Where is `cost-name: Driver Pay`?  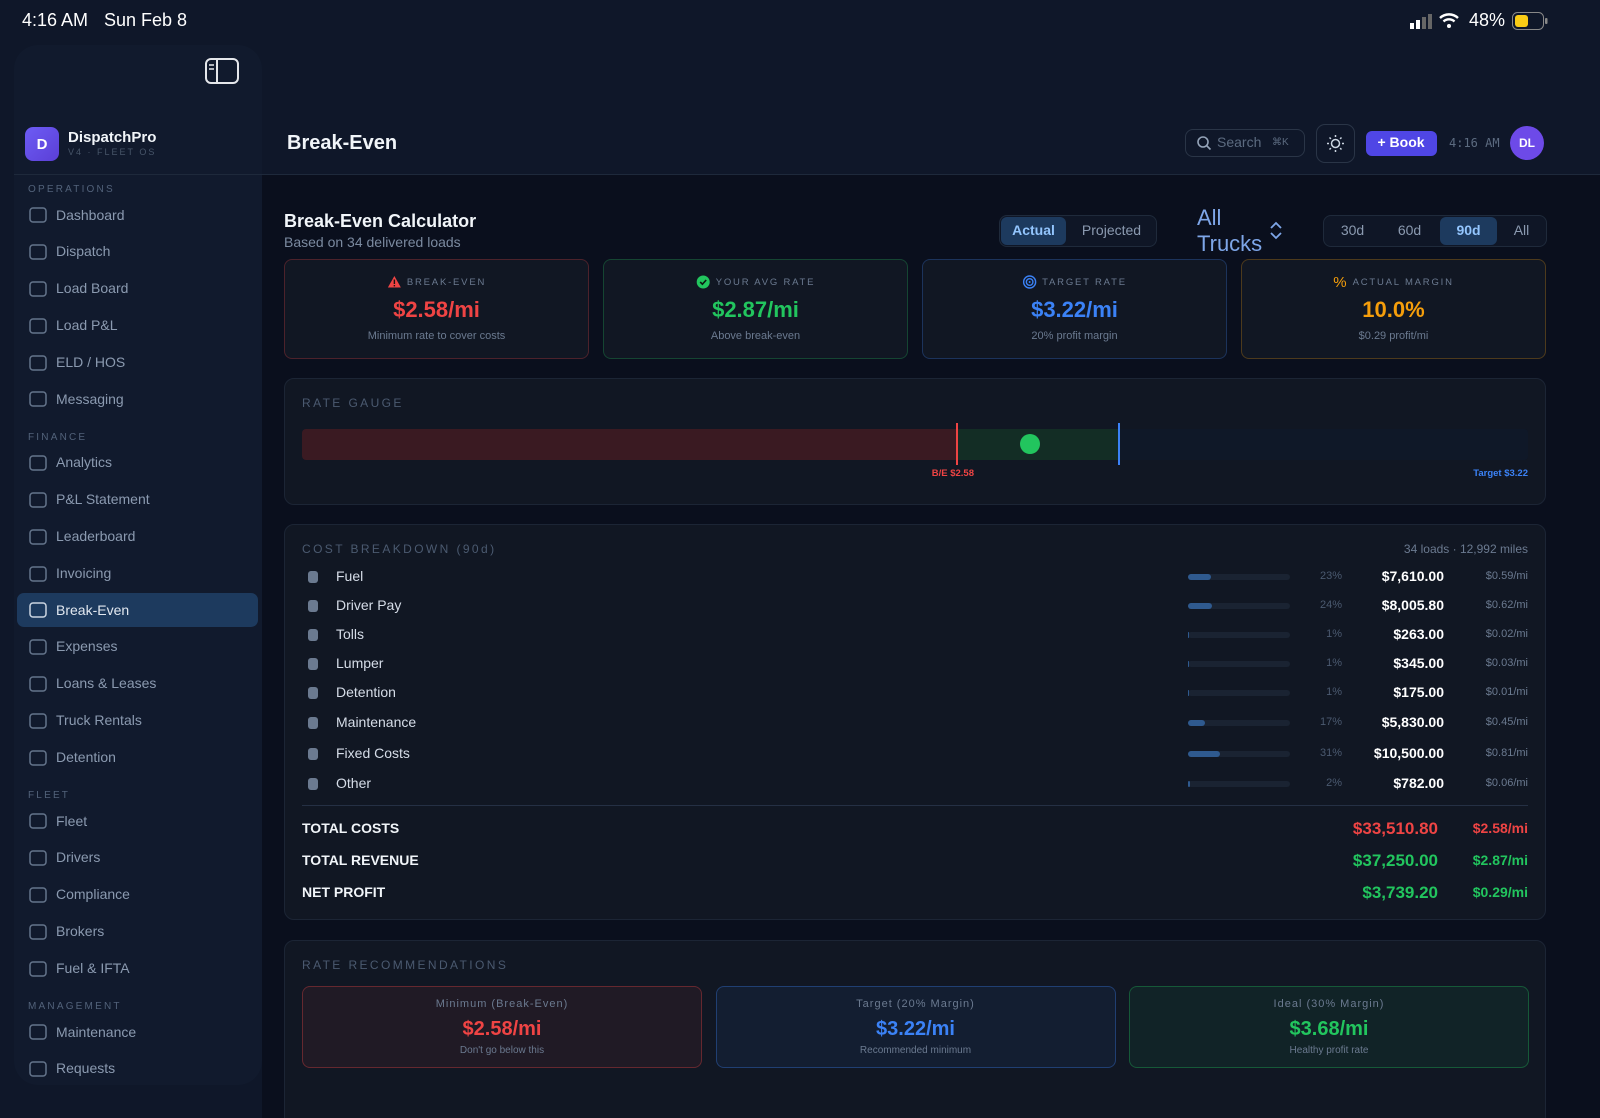 cost-name: Driver Pay is located at coordinates (369, 605).